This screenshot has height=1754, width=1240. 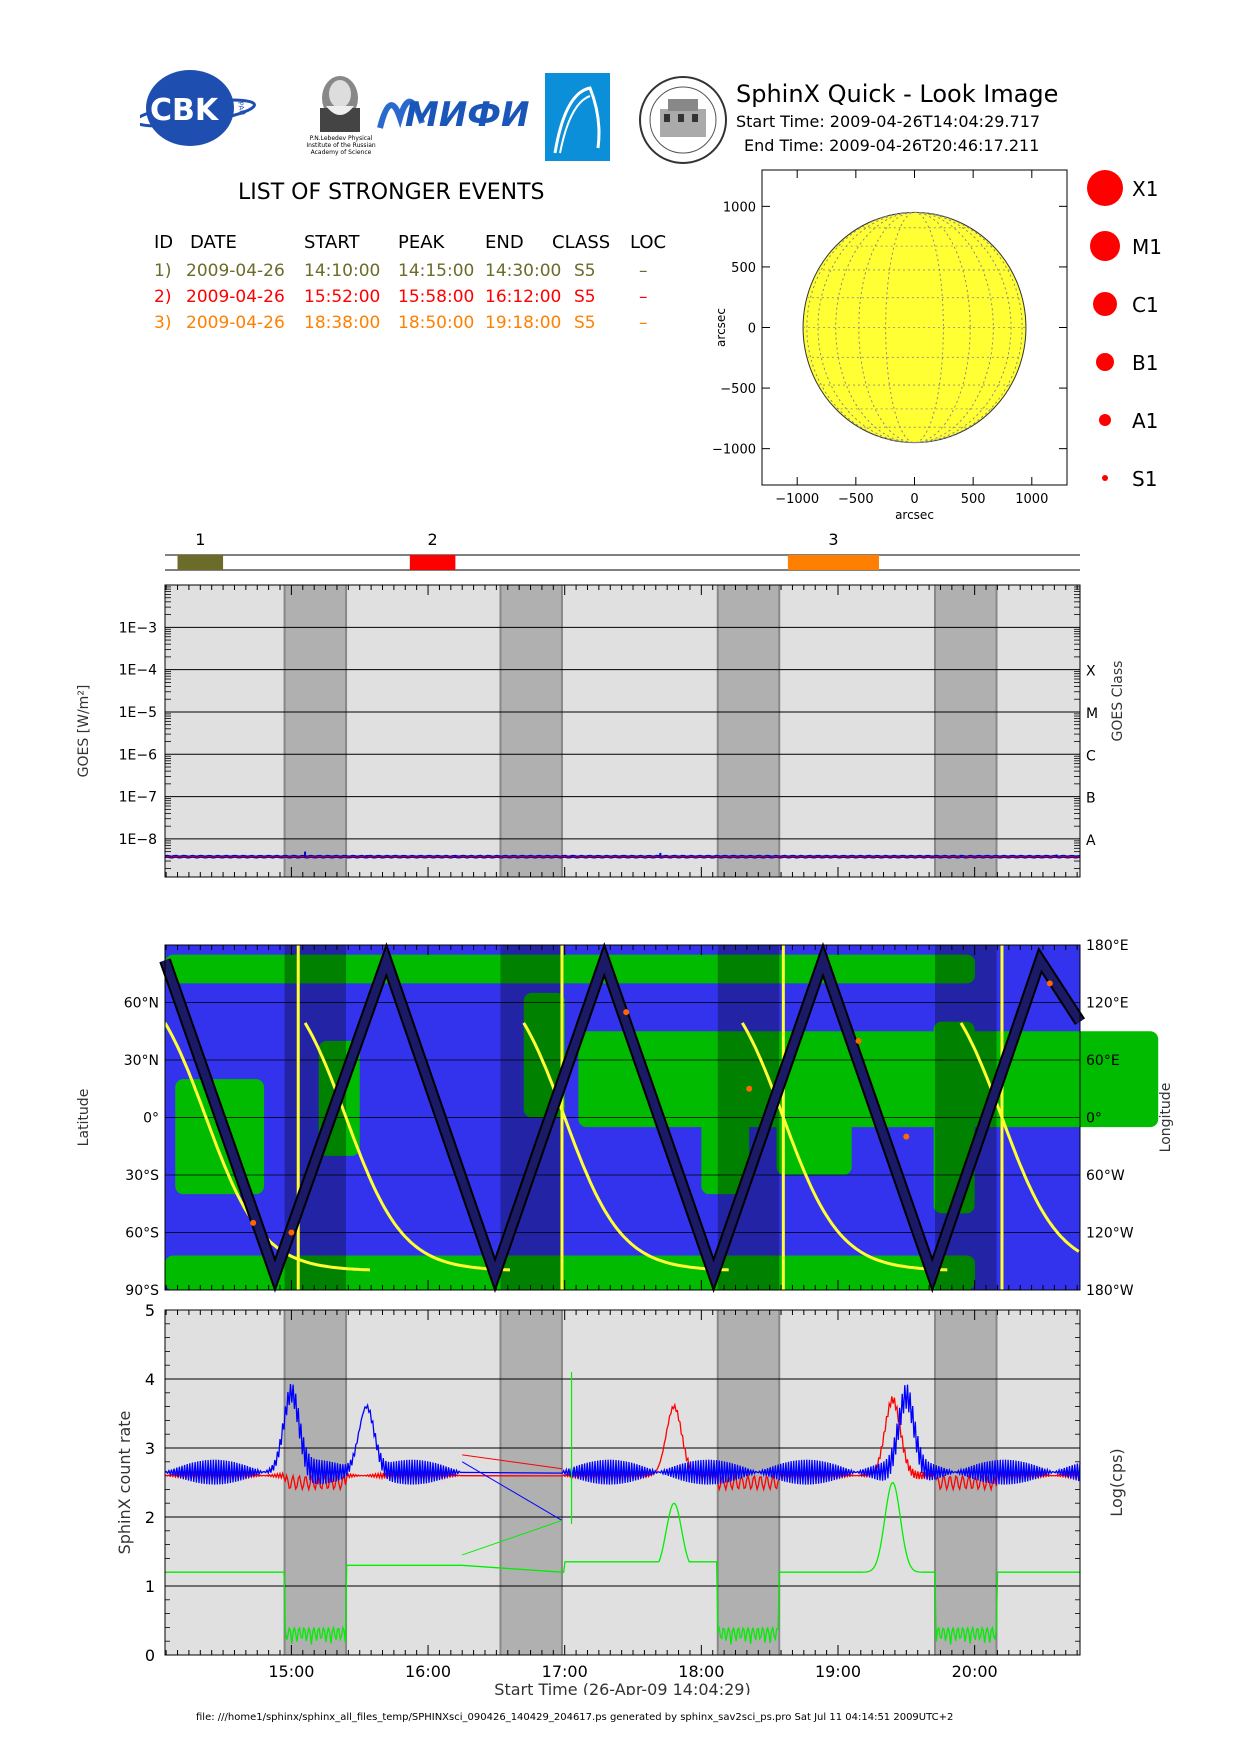 I want to click on events-column-header: ID, so click(x=163, y=242).